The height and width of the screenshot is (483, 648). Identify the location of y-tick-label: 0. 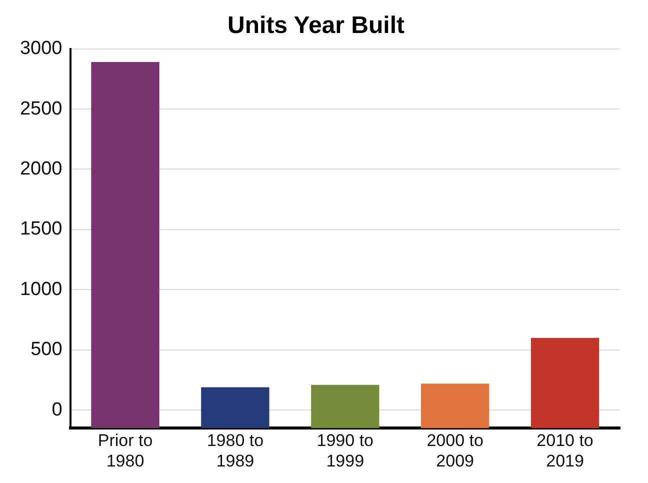
(57, 409).